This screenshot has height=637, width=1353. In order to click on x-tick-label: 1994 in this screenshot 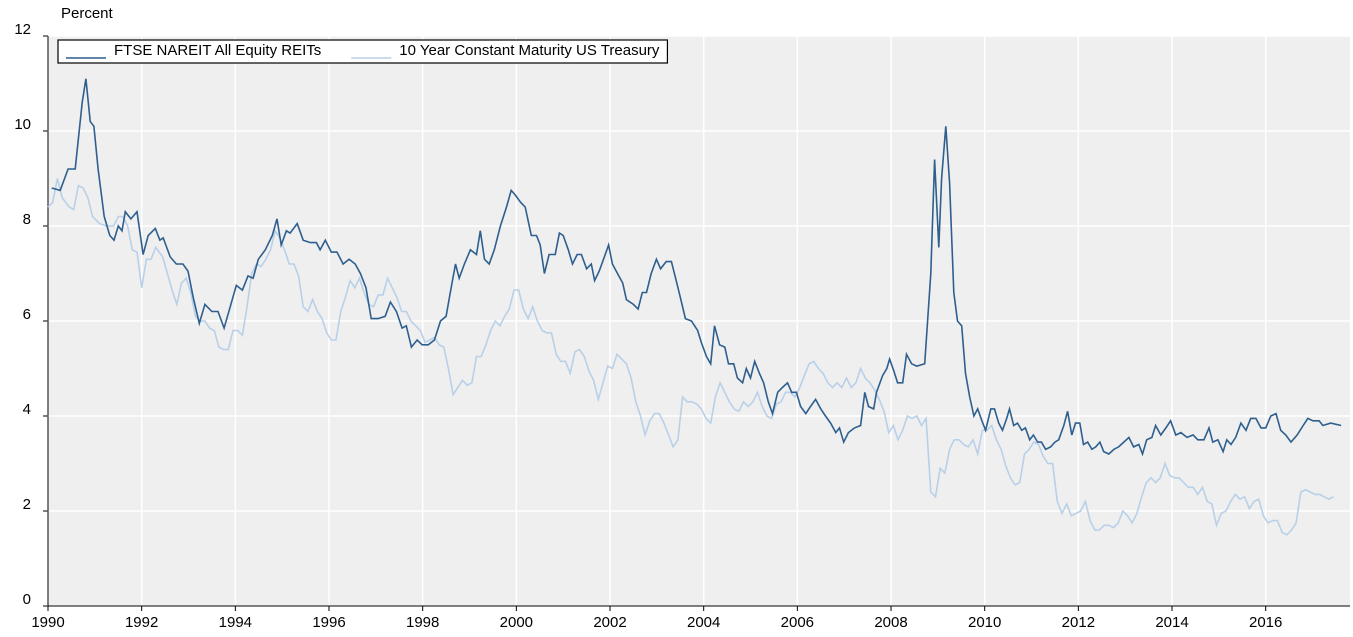, I will do `click(235, 622)`.